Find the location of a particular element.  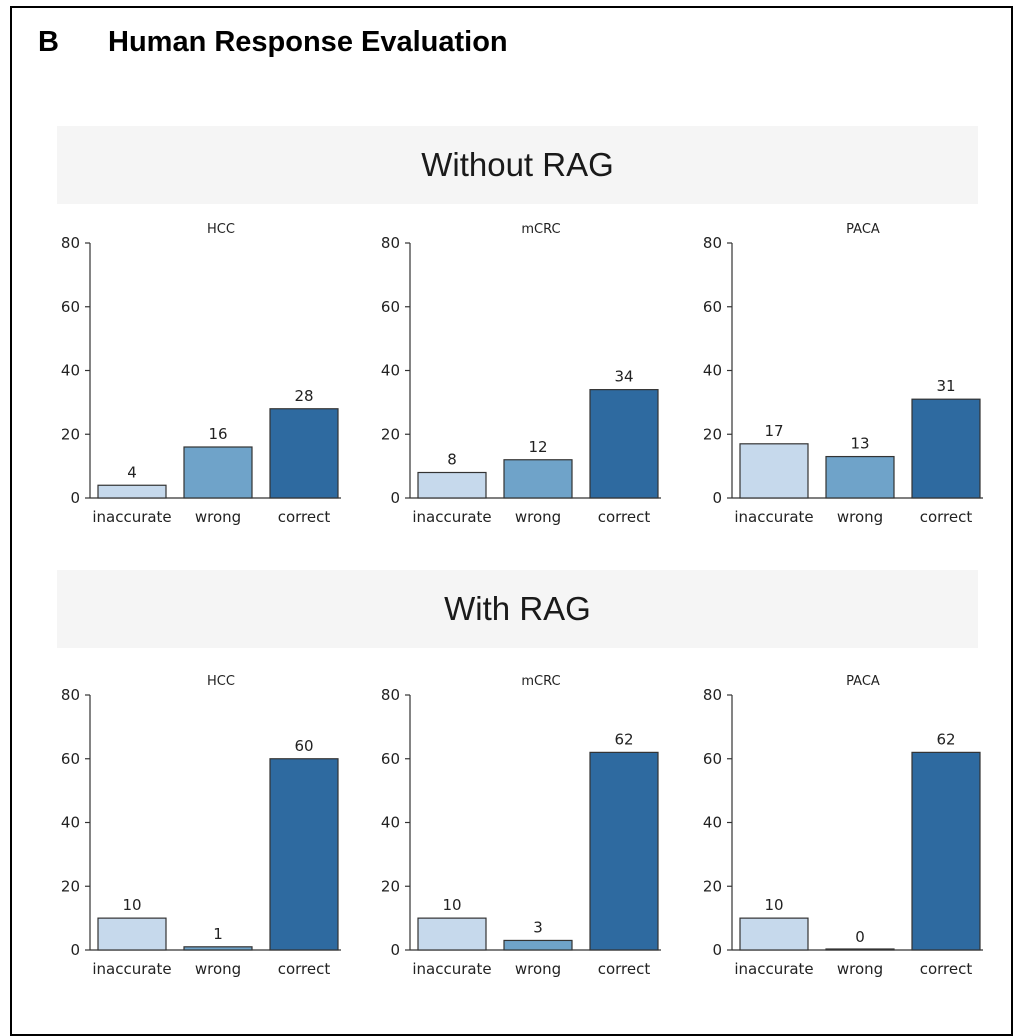

bar-inaccurate-mcrc-without-rag is located at coordinates (452, 485).